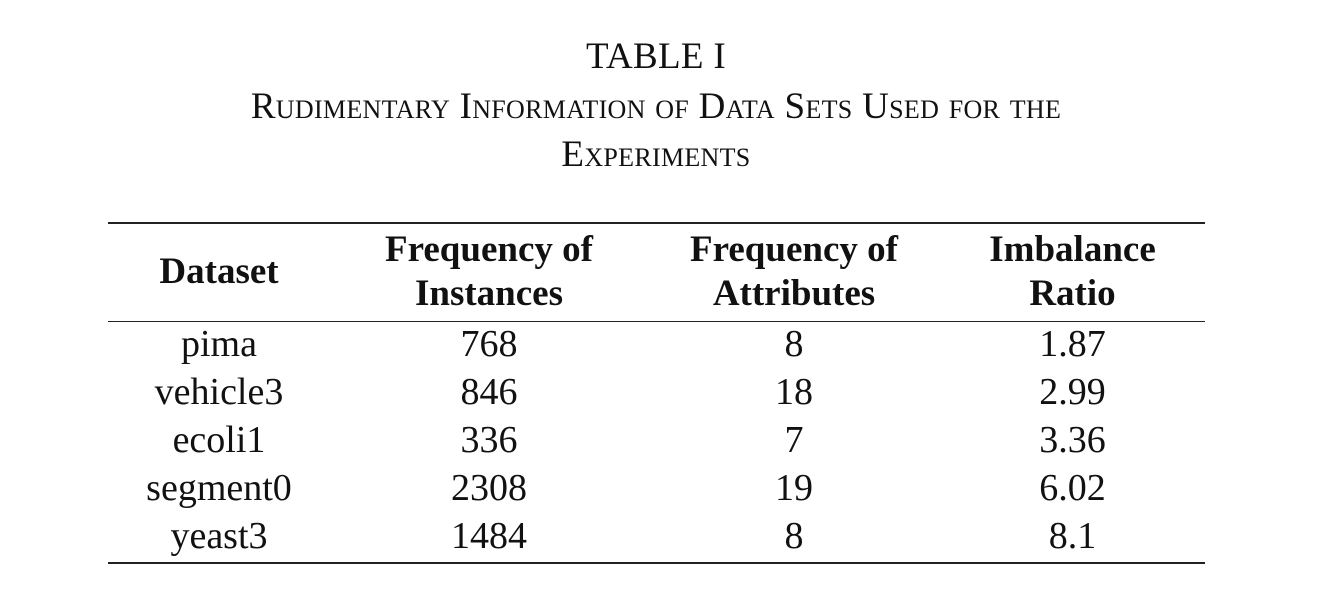 The image size is (1338, 608). I want to click on cell-imbalance-ratio: 6.02, so click(1072, 488).